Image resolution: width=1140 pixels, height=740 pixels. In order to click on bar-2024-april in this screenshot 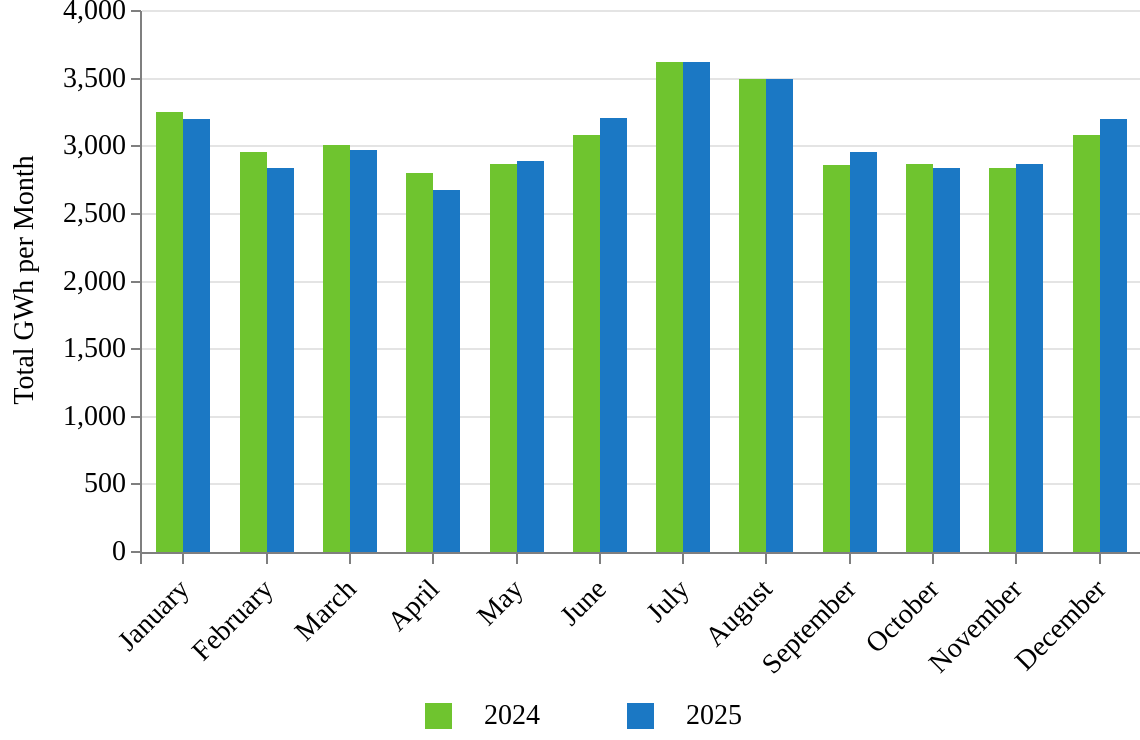, I will do `click(420, 362)`.